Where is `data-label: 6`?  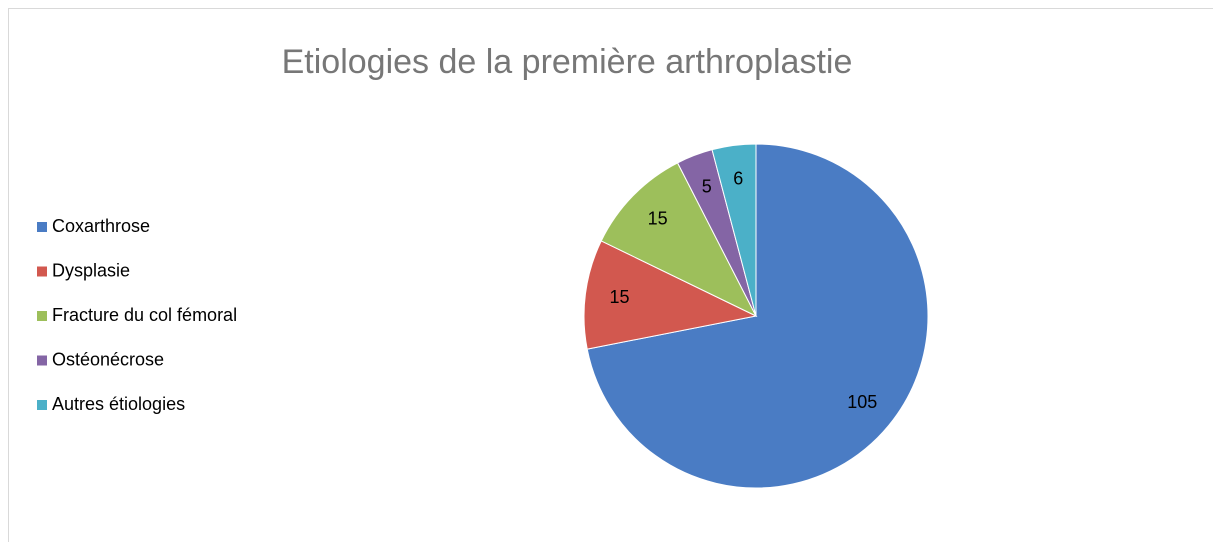
data-label: 6 is located at coordinates (738, 178).